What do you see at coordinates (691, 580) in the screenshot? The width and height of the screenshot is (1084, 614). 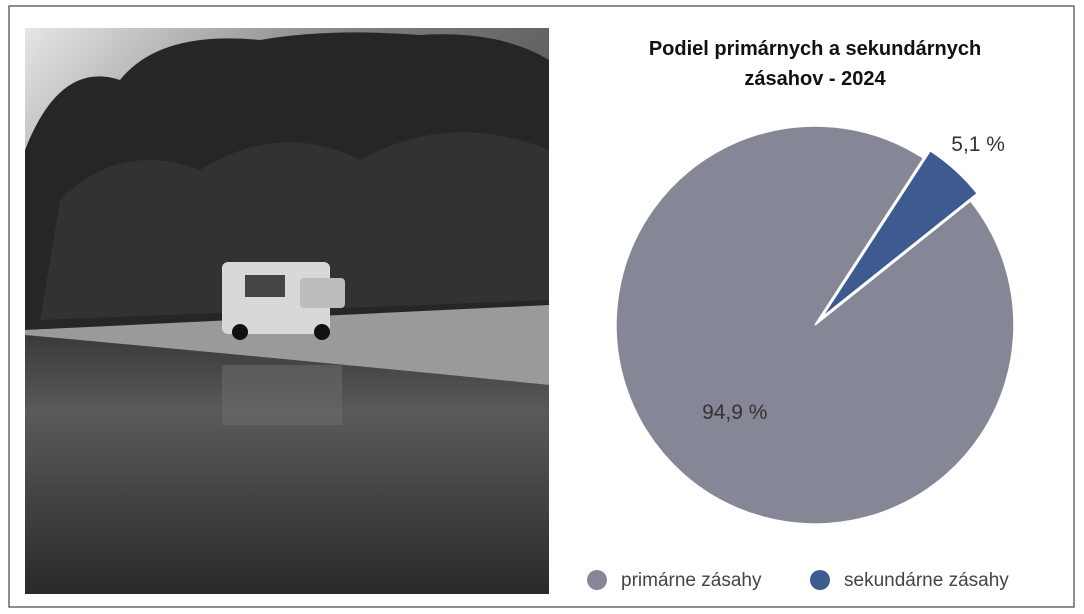 I see `legend-label: primárne zásahy` at bounding box center [691, 580].